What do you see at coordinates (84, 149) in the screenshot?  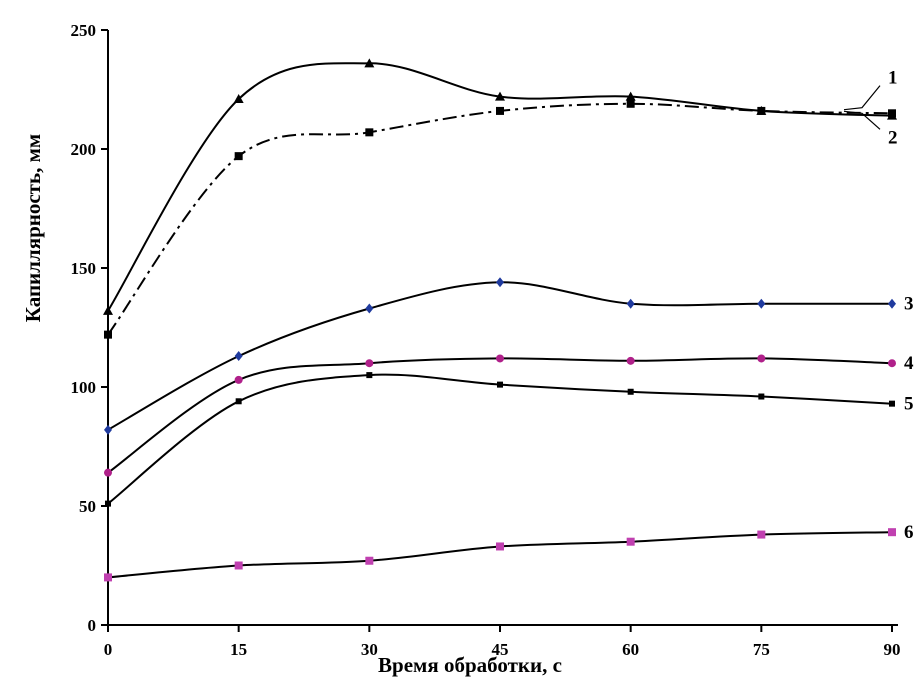 I see `y-tick-label: 200` at bounding box center [84, 149].